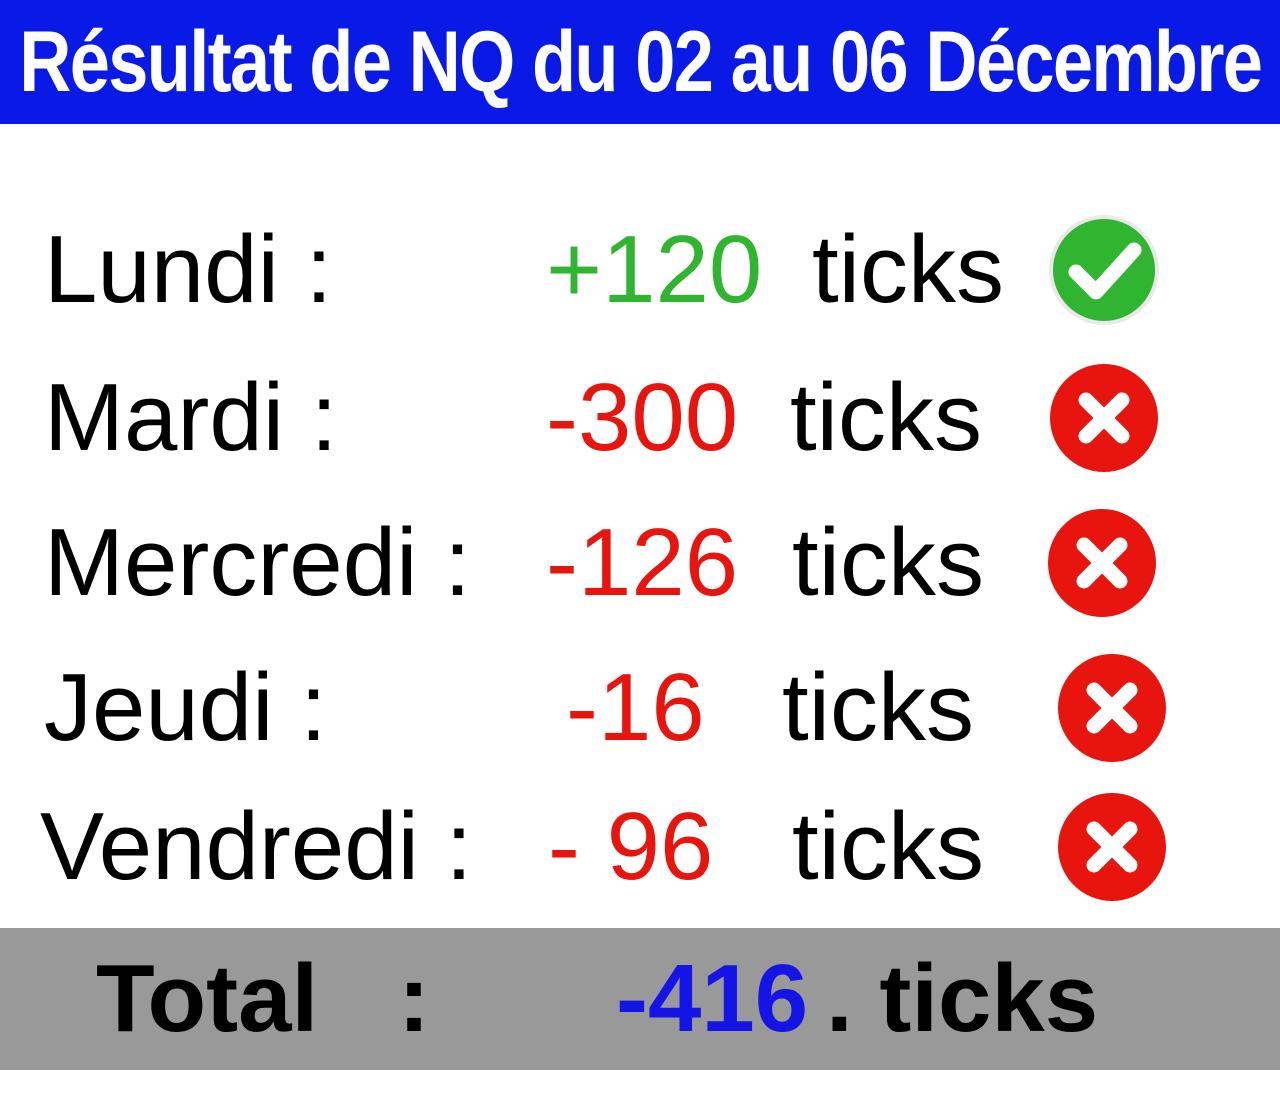  I want to click on total-bar: Total : -416 . ticks, so click(640, 999).